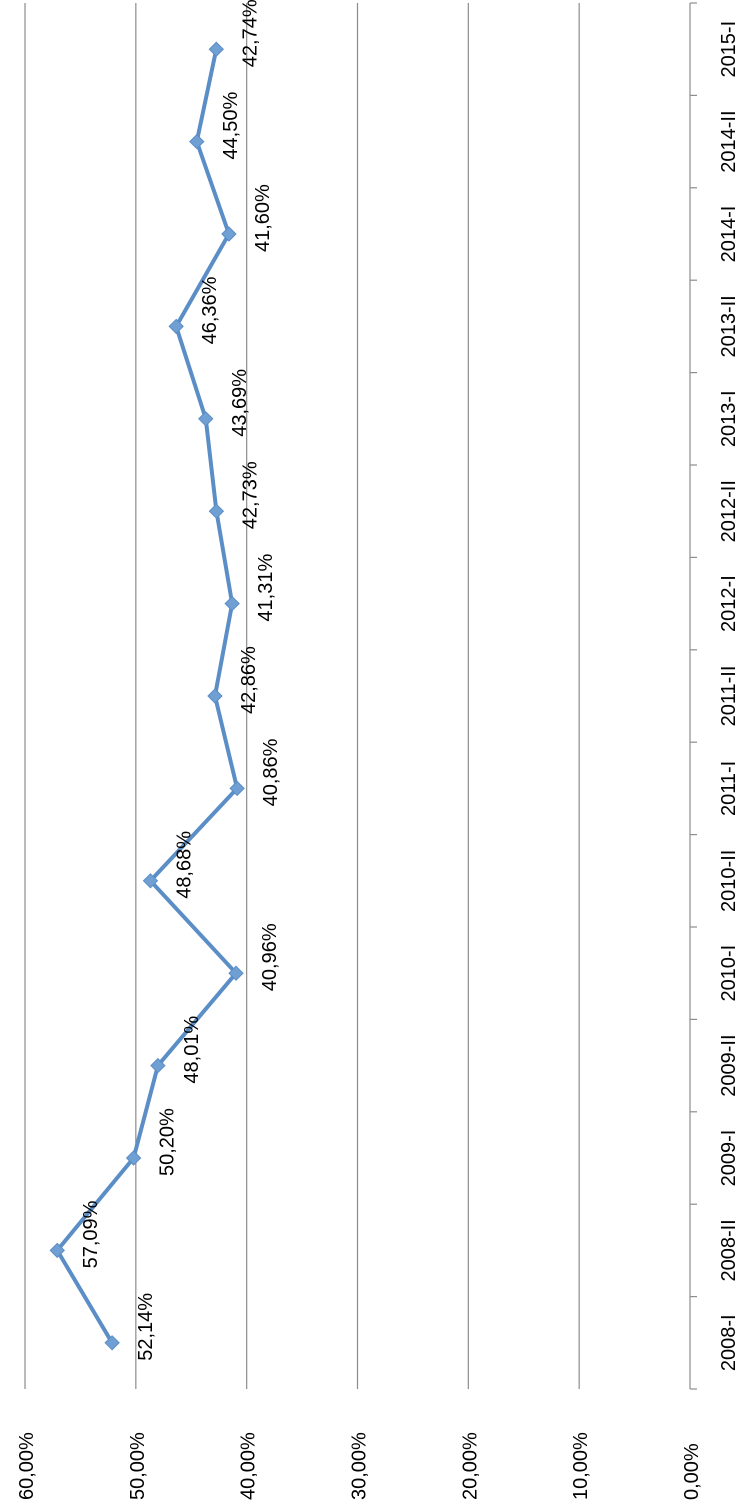 Image resolution: width=740 pixels, height=1511 pixels. What do you see at coordinates (168, 1142) in the screenshot?
I see `data-label: 50,20%` at bounding box center [168, 1142].